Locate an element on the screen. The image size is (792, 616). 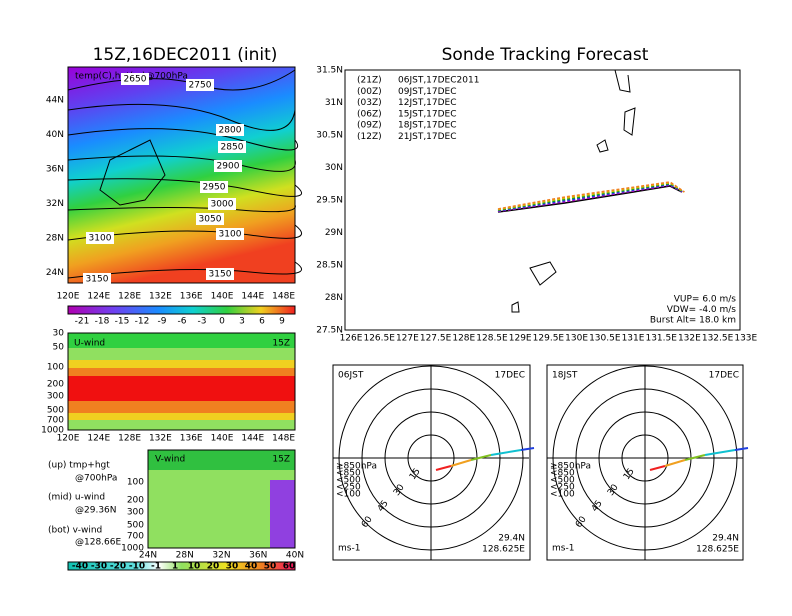
x-tick-label: 126.5E is located at coordinates (379, 339).